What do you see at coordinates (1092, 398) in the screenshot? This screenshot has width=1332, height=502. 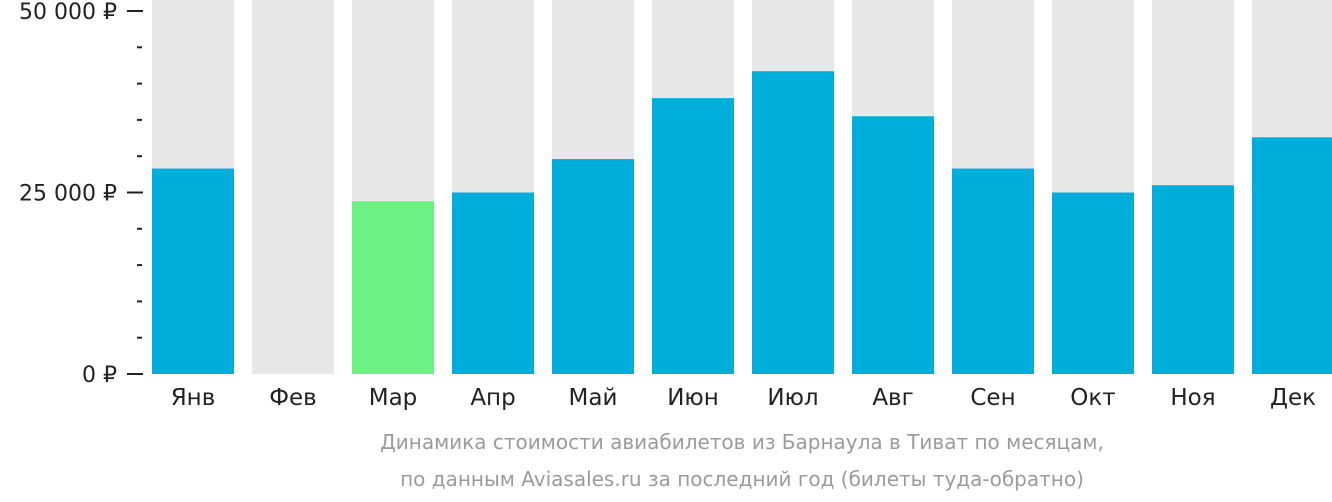 I see `x-tick-label: Окт` at bounding box center [1092, 398].